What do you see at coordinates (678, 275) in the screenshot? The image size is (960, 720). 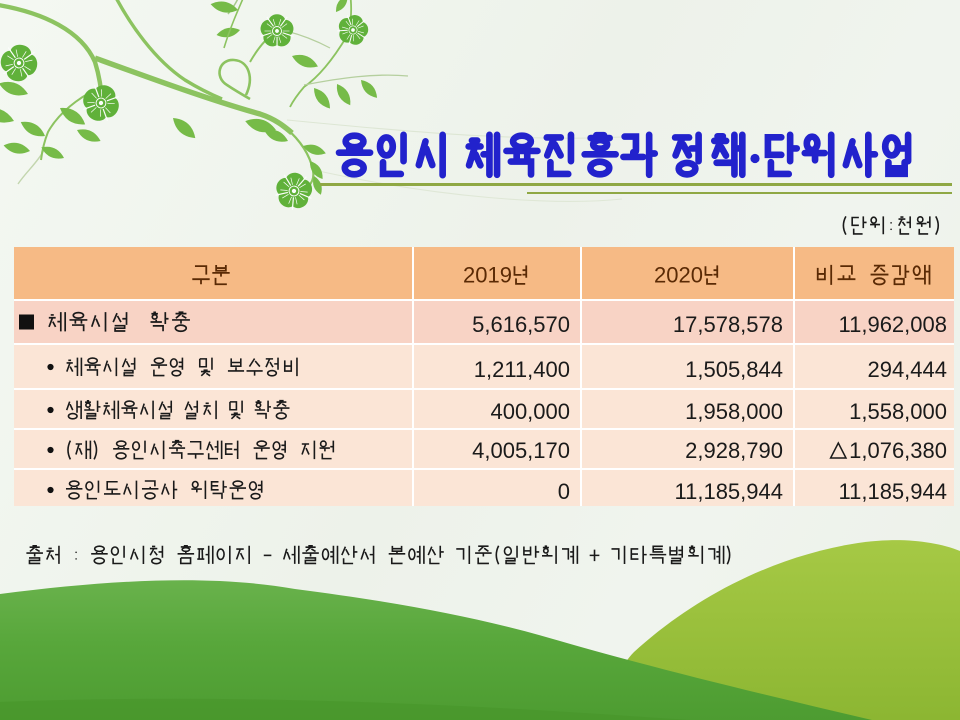 I see `svg-text: 2020` at bounding box center [678, 275].